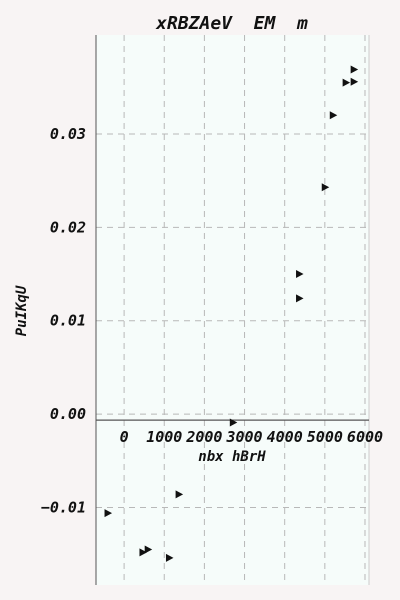  Describe the element at coordinates (164, 437) in the screenshot. I see `x-tick-label: 1000` at that location.